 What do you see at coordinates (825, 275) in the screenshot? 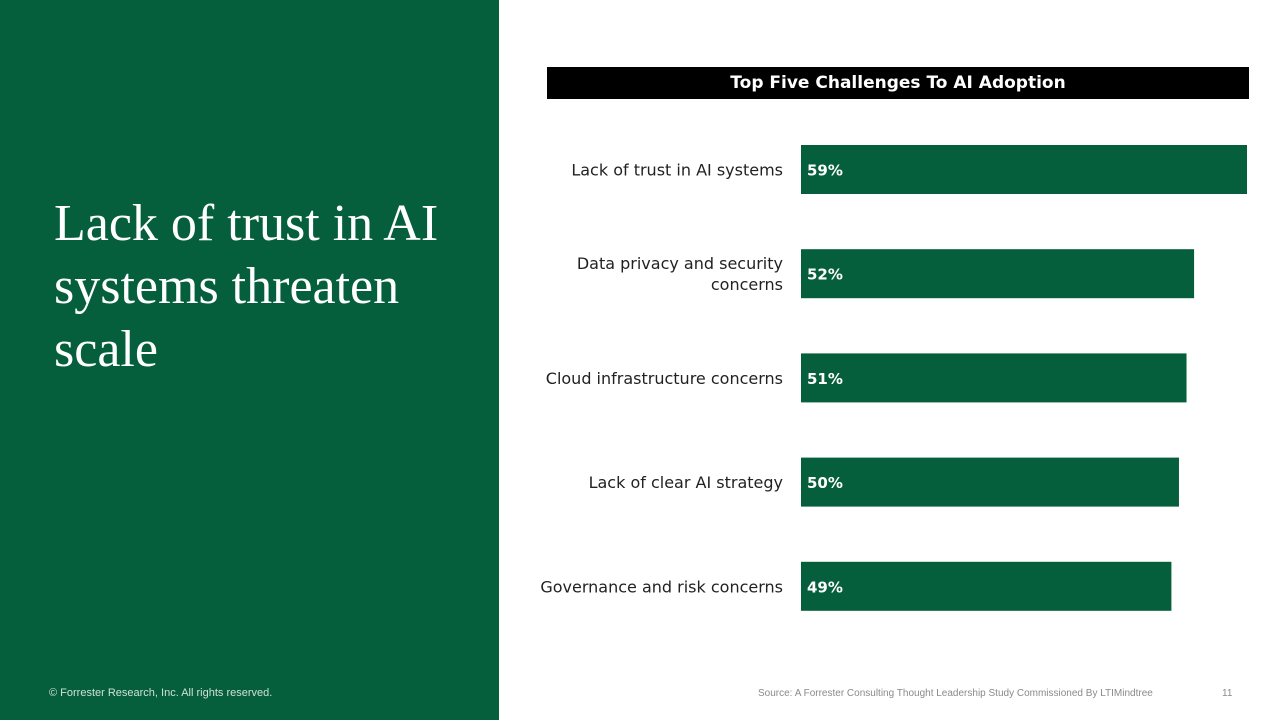
I see `bar-value-label-1: 52%` at bounding box center [825, 275].